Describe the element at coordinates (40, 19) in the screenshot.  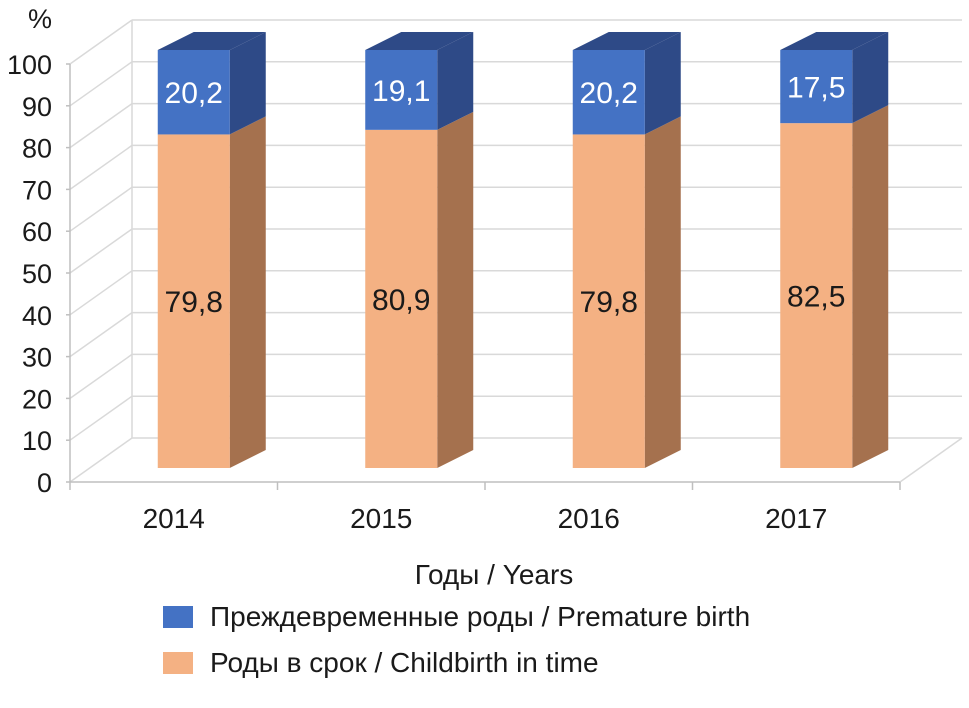
I see `y-axis-label: %` at that location.